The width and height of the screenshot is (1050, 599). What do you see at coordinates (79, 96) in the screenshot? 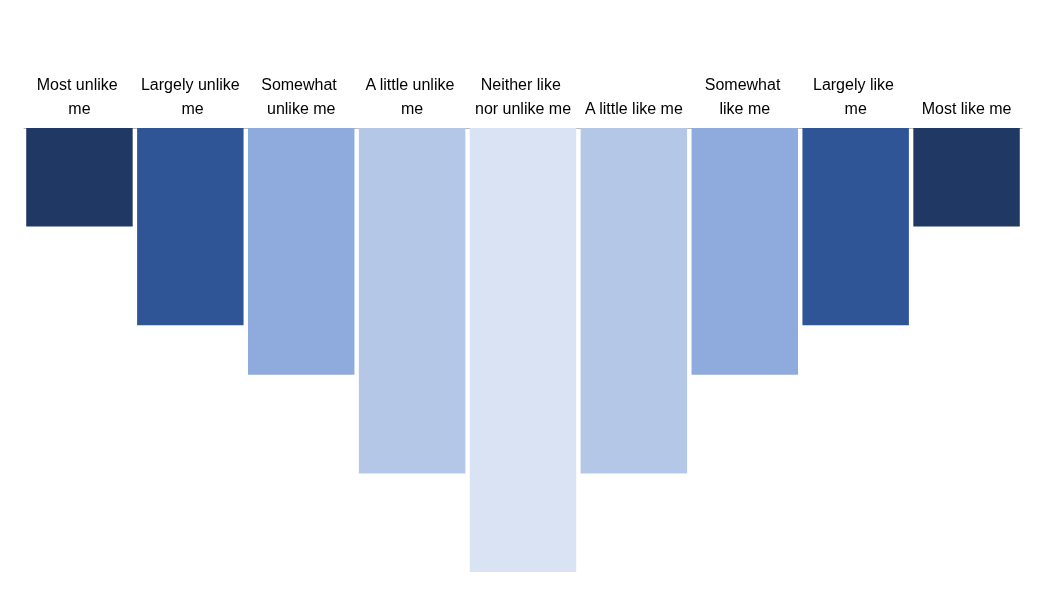
I see `x-tick-label: Most unlike me` at bounding box center [79, 96].